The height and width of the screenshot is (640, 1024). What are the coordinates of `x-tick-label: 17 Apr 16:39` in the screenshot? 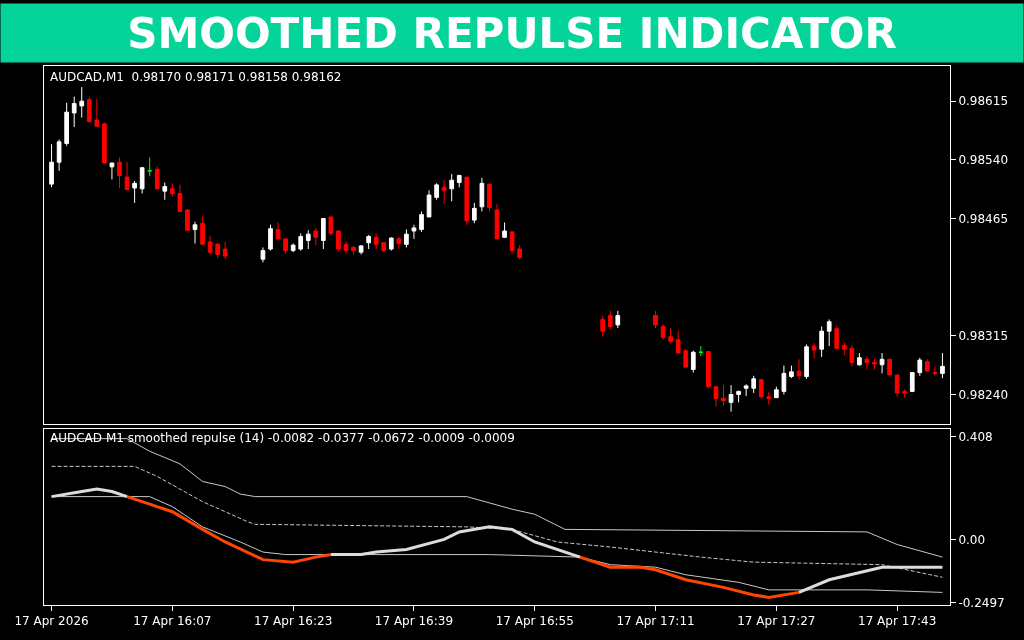 It's located at (414, 621).